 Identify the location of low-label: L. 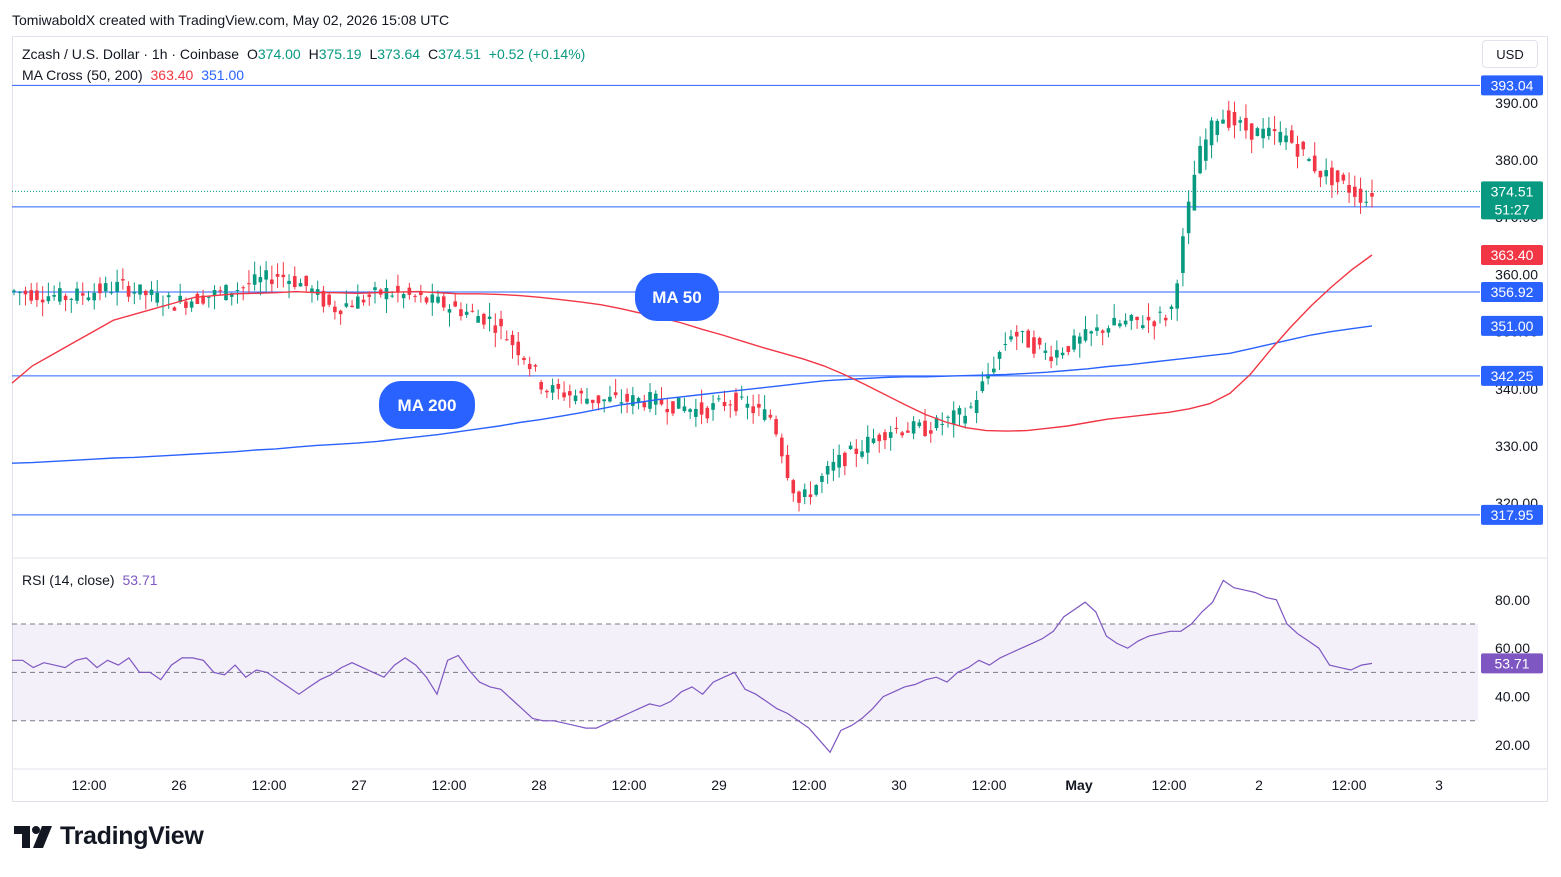
(373, 54).